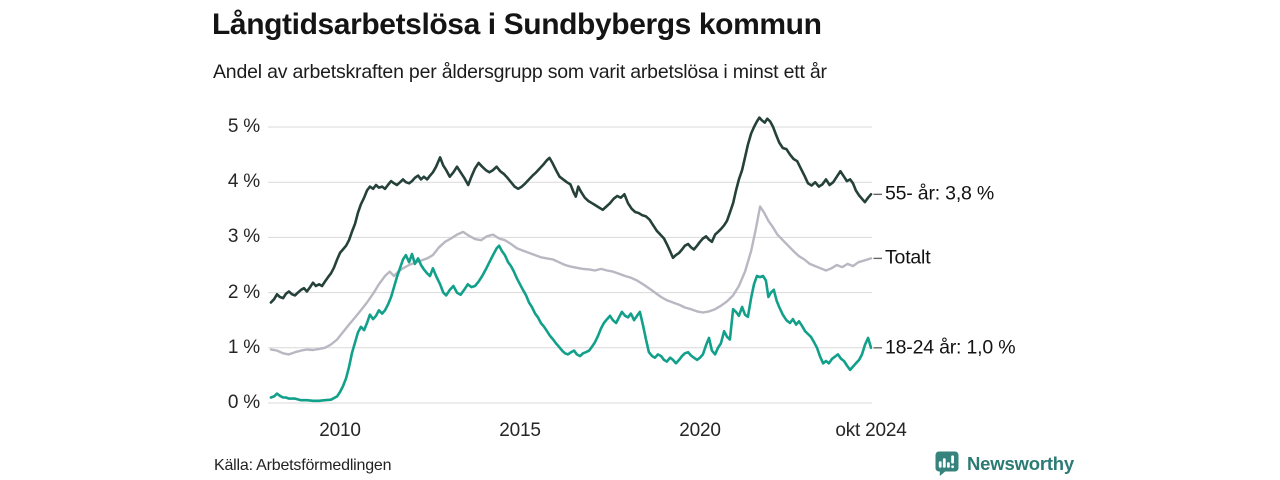 Image resolution: width=1280 pixels, height=480 pixels. What do you see at coordinates (243, 182) in the screenshot?
I see `y-tick-label: 4 %` at bounding box center [243, 182].